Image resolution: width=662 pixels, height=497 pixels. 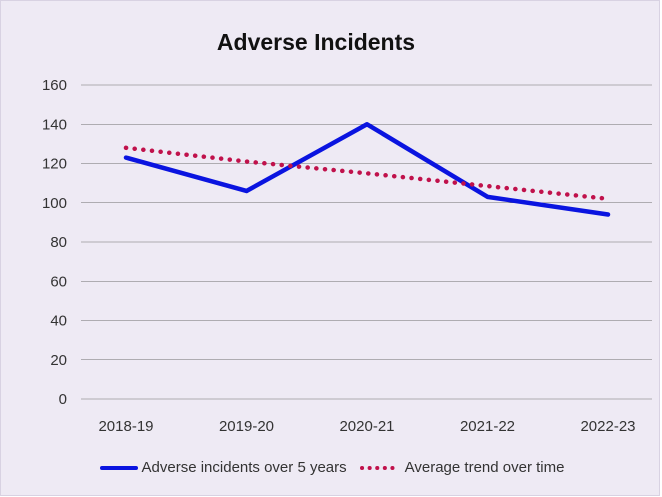 I want to click on y-tick-label: 40, so click(x=58, y=321).